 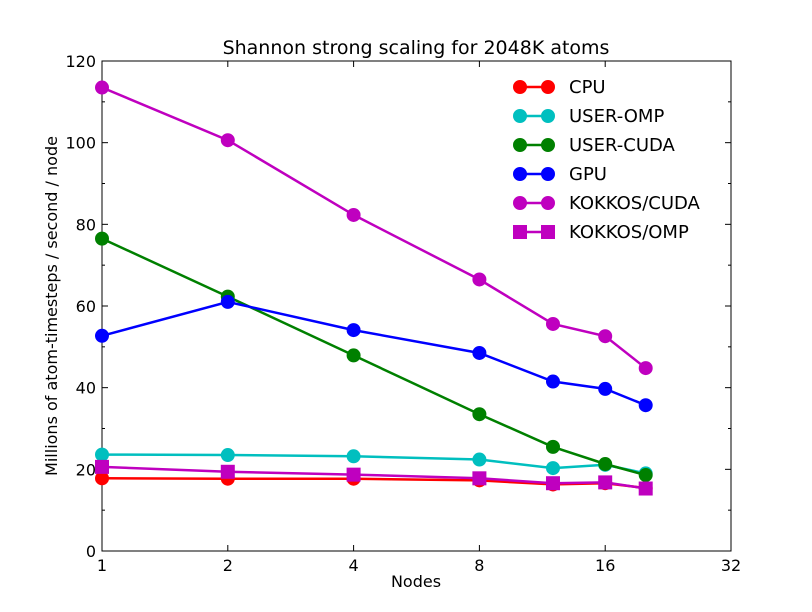 What do you see at coordinates (588, 174) in the screenshot?
I see `legend-label: GPU` at bounding box center [588, 174].